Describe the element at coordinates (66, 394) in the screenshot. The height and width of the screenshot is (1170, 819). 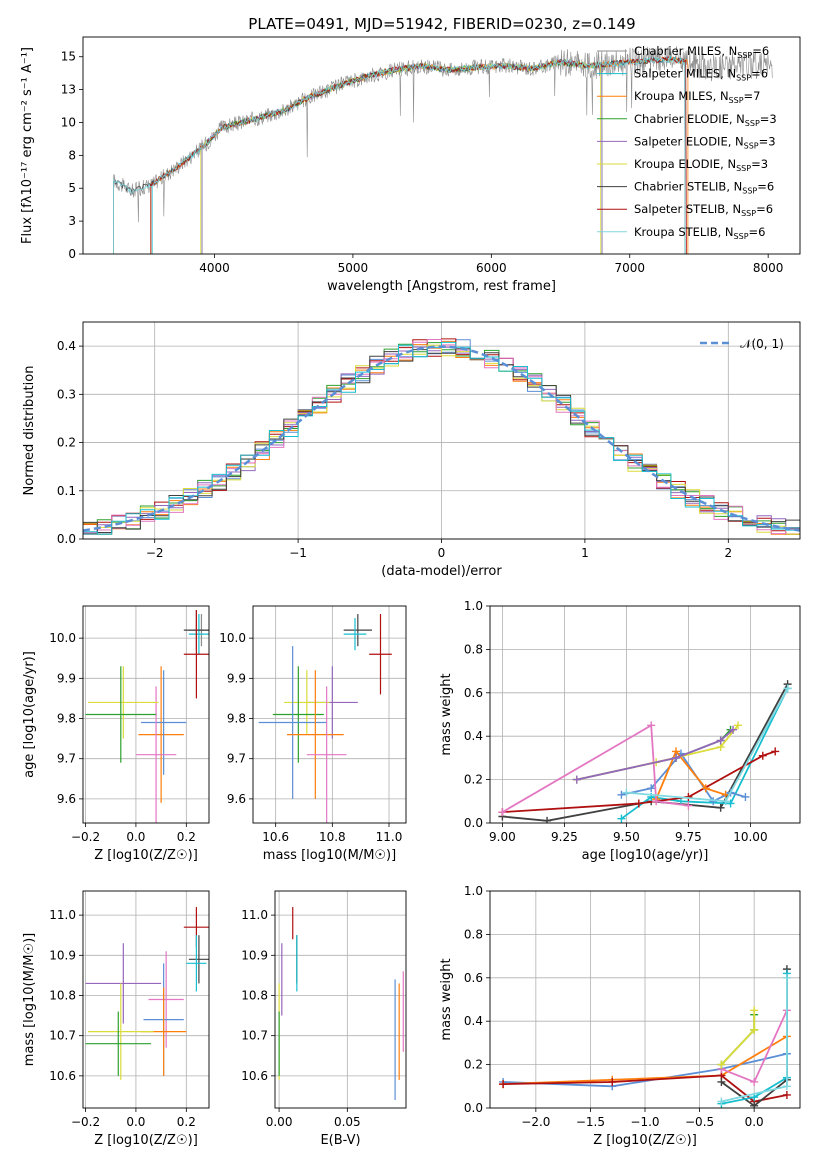
I see `y-tick-label: 0.3` at that location.